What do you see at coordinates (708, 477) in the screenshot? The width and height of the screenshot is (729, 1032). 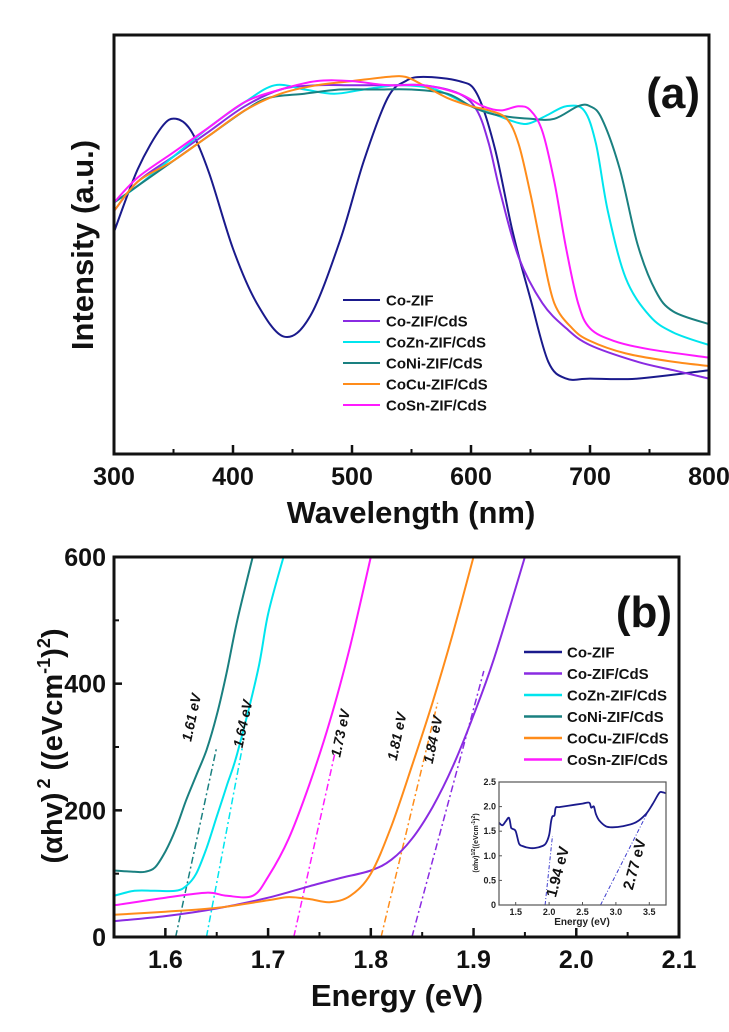 I see `x-tick-label: 800` at bounding box center [708, 477].